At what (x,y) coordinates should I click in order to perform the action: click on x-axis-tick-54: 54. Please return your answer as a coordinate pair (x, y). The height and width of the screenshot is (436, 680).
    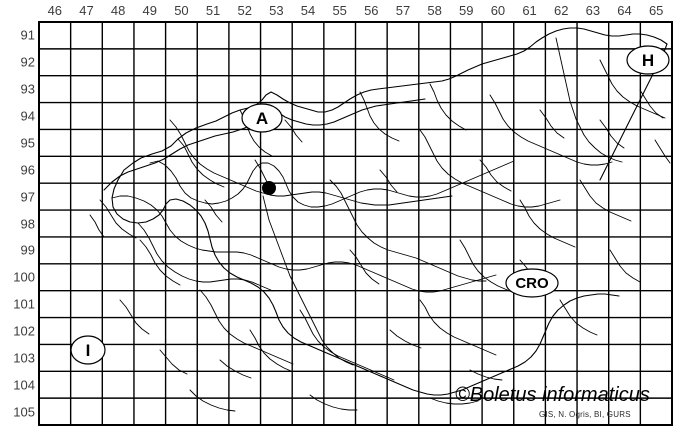
    Looking at the image, I should click on (308, 10).